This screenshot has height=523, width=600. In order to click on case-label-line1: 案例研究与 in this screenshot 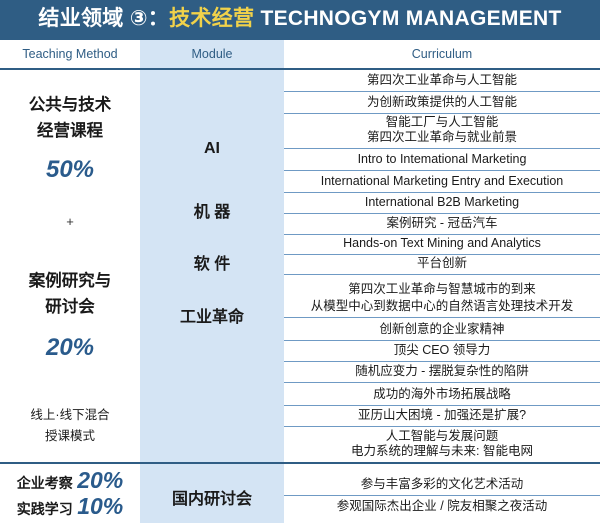, I will do `click(70, 281)`.